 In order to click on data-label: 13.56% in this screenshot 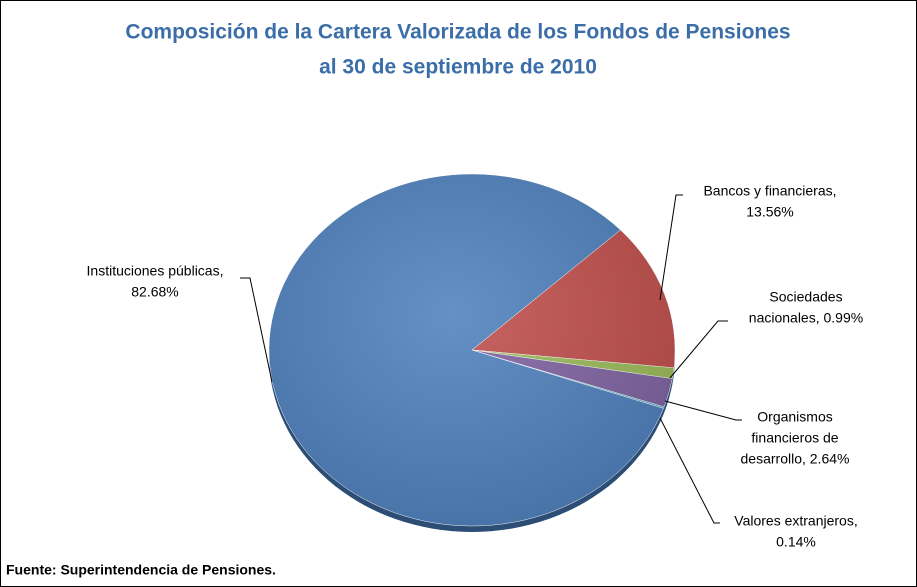, I will do `click(769, 212)`.